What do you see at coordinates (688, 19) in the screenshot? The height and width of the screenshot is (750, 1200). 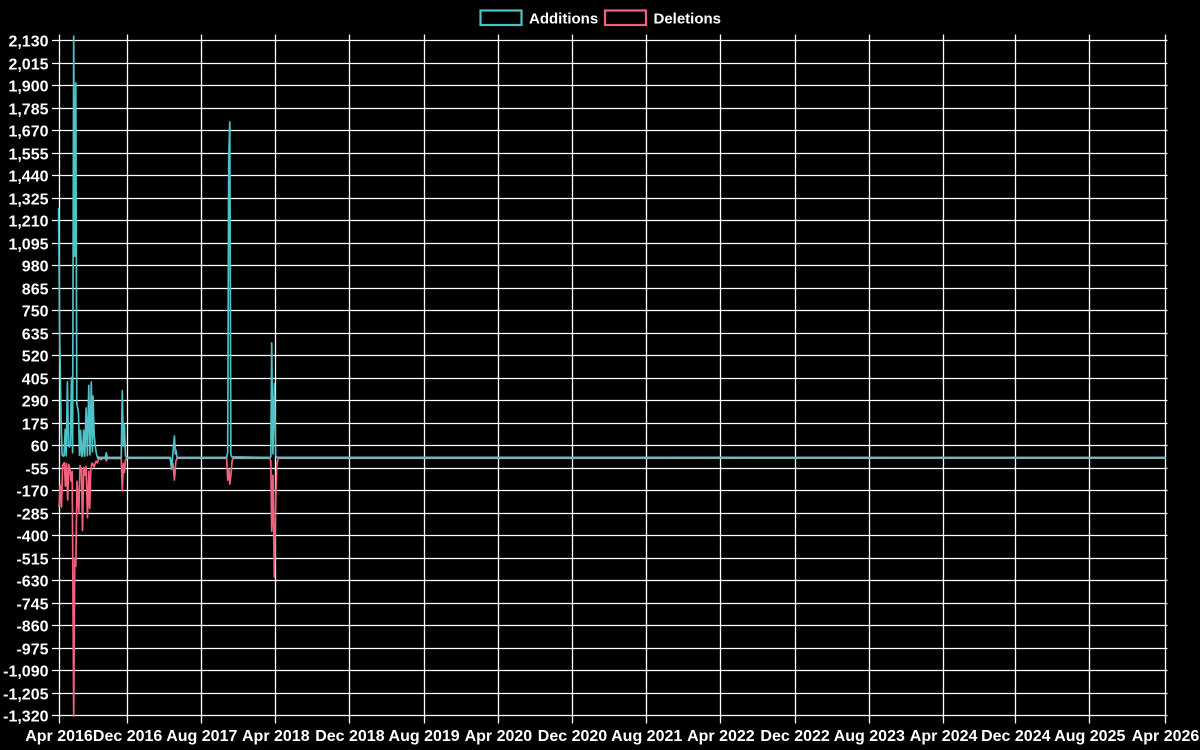 I see `svg-text: Deletions` at bounding box center [688, 19].